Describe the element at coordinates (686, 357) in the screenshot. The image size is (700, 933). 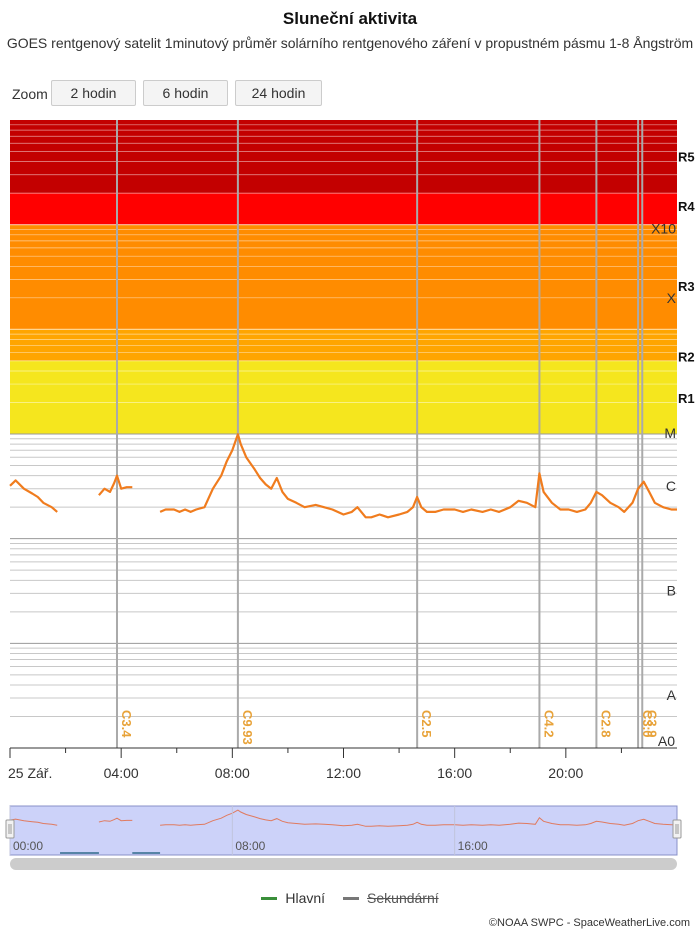
I see `blackout-label-r2: R2` at that location.